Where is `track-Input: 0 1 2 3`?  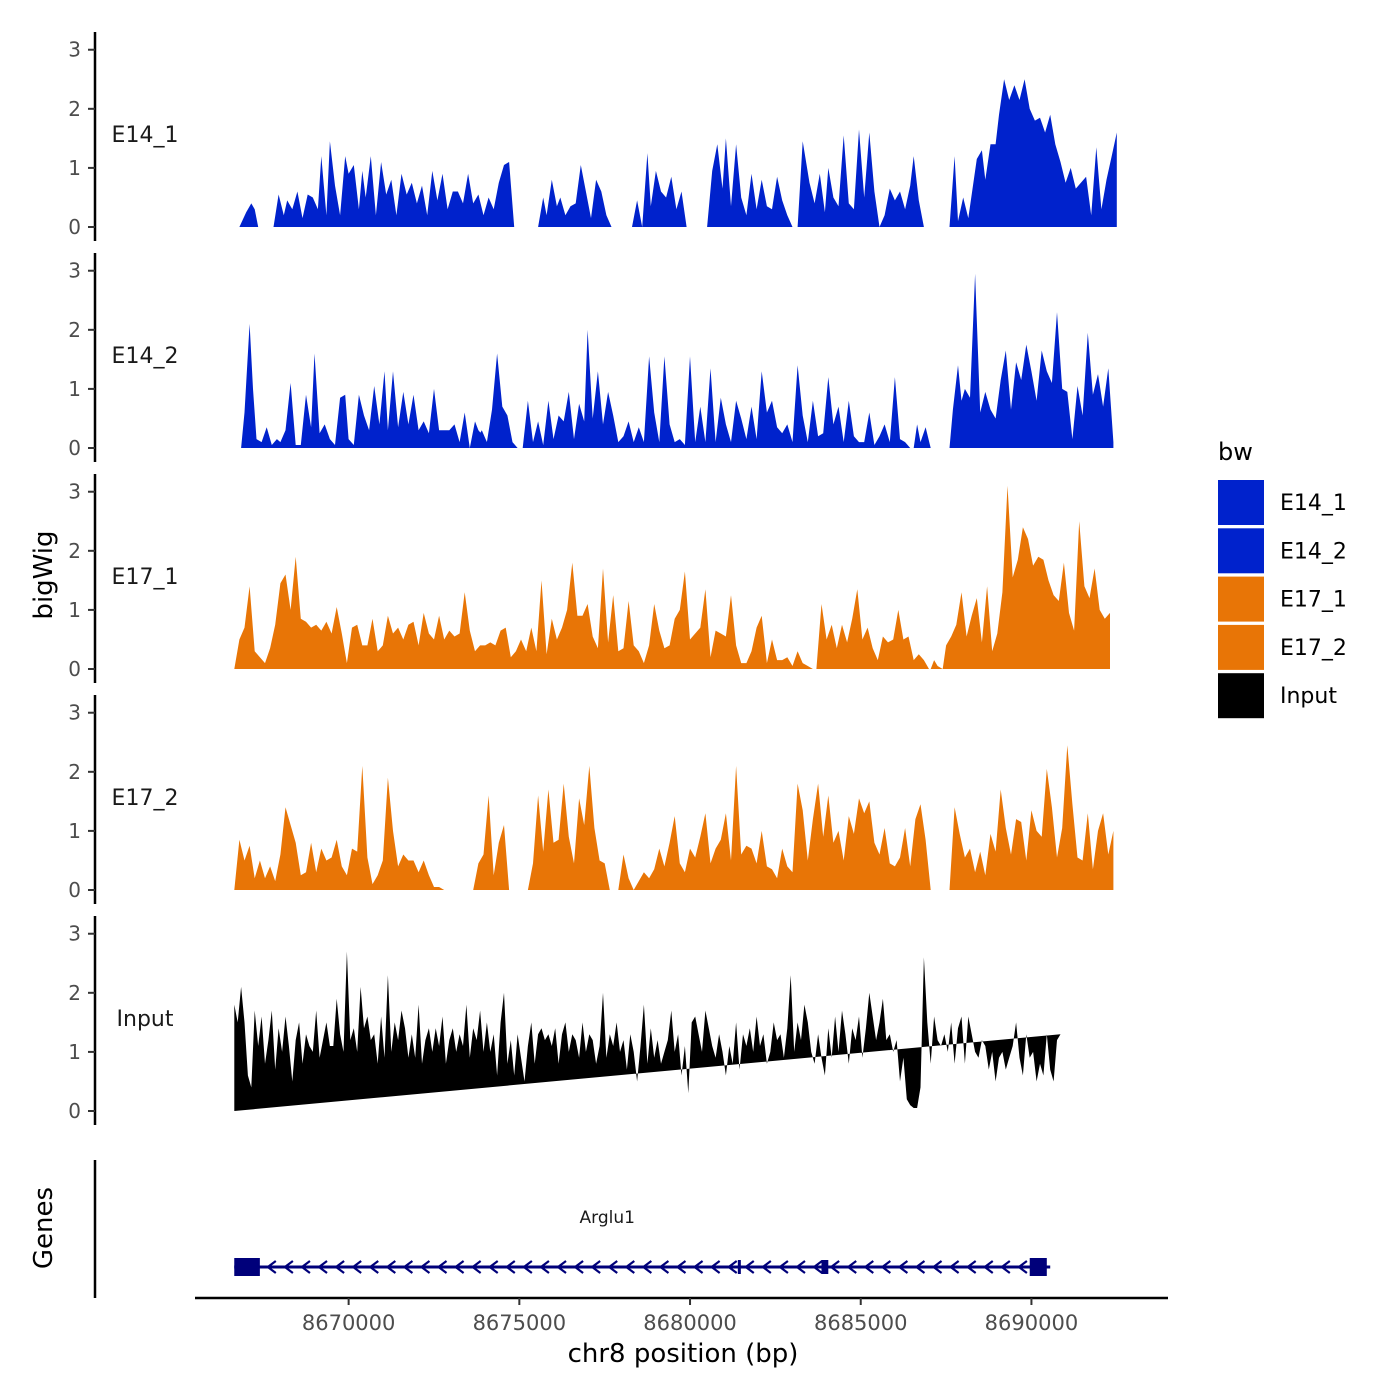
track-Input: 0 1 2 3 is located at coordinates (564, 1020).